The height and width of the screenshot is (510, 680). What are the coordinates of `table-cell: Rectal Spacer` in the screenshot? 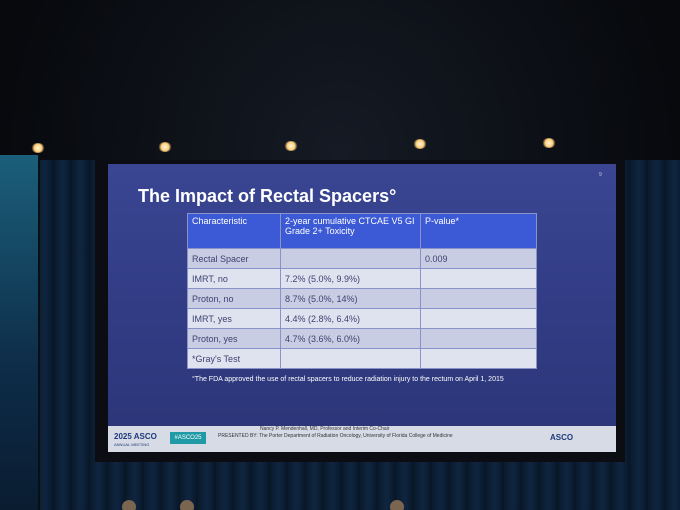 It's located at (234, 258).